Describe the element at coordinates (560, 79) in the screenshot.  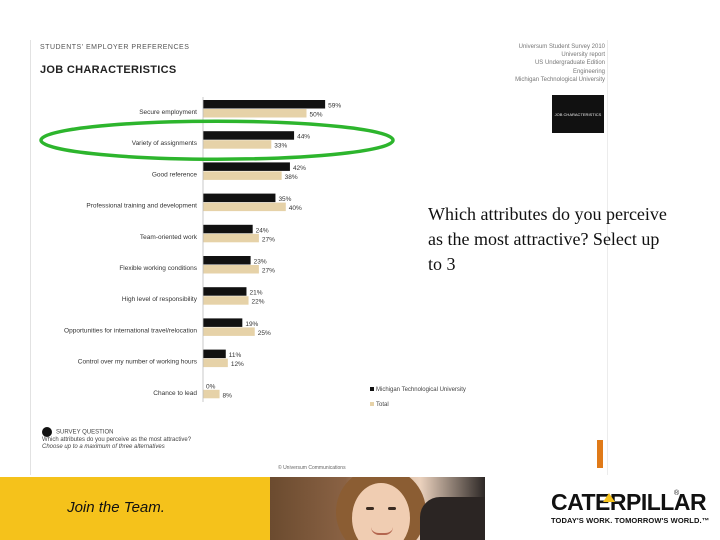
I see `source-line: Michigan Technological University` at that location.